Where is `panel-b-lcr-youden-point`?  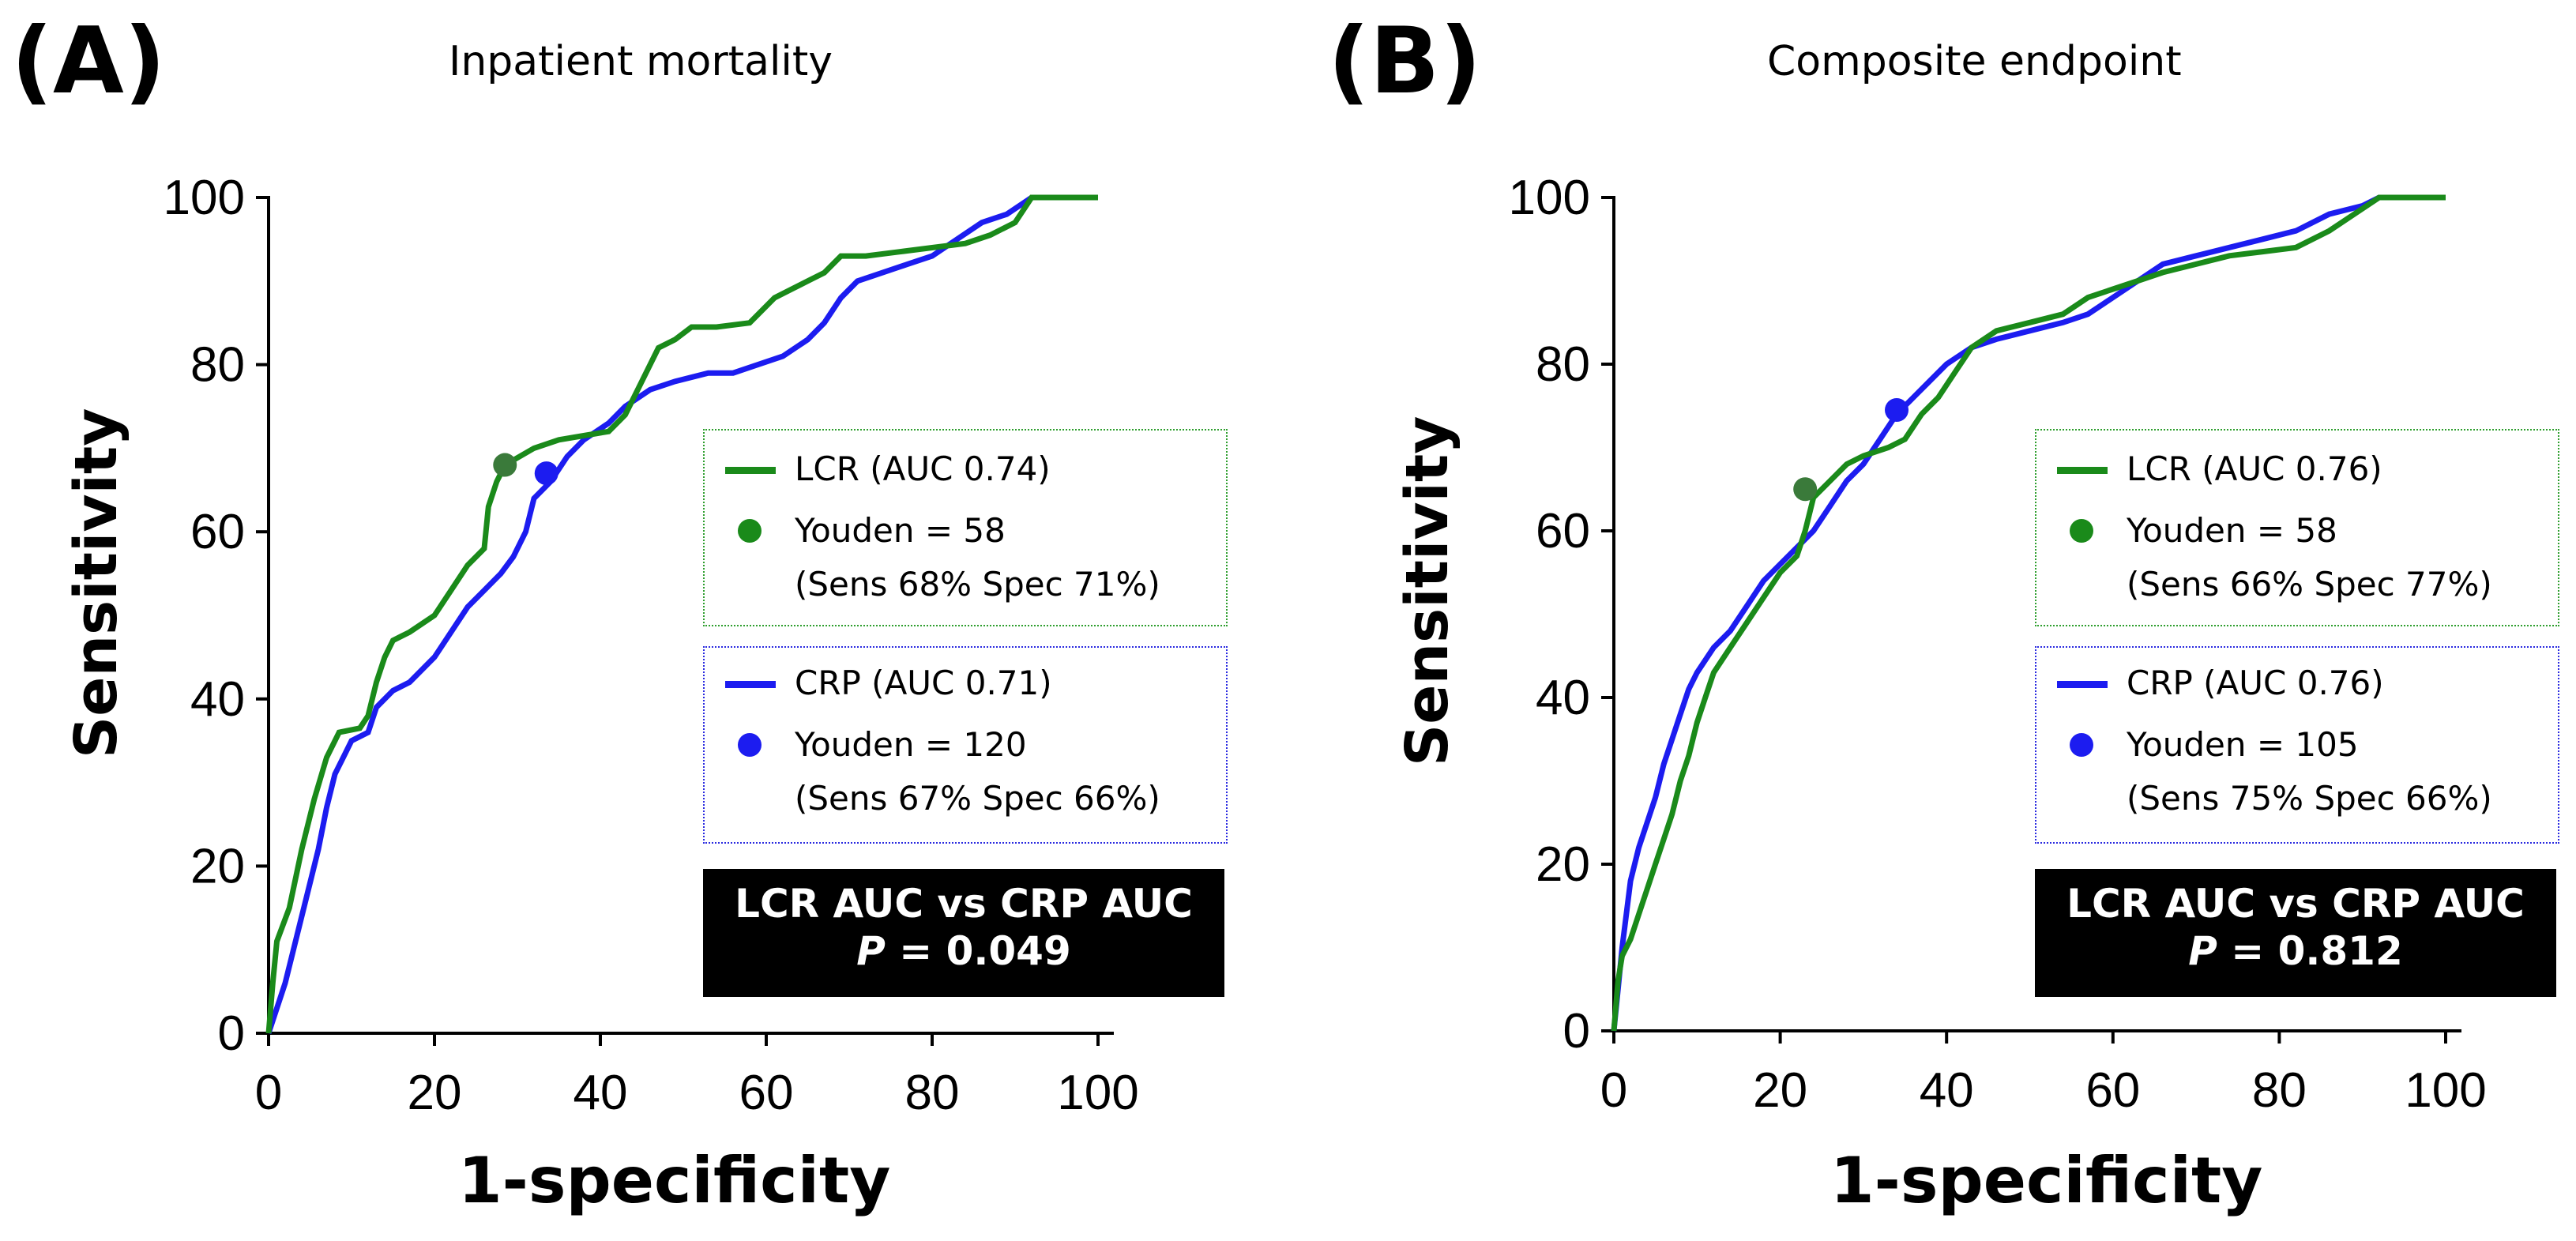 panel-b-lcr-youden-point is located at coordinates (1806, 489).